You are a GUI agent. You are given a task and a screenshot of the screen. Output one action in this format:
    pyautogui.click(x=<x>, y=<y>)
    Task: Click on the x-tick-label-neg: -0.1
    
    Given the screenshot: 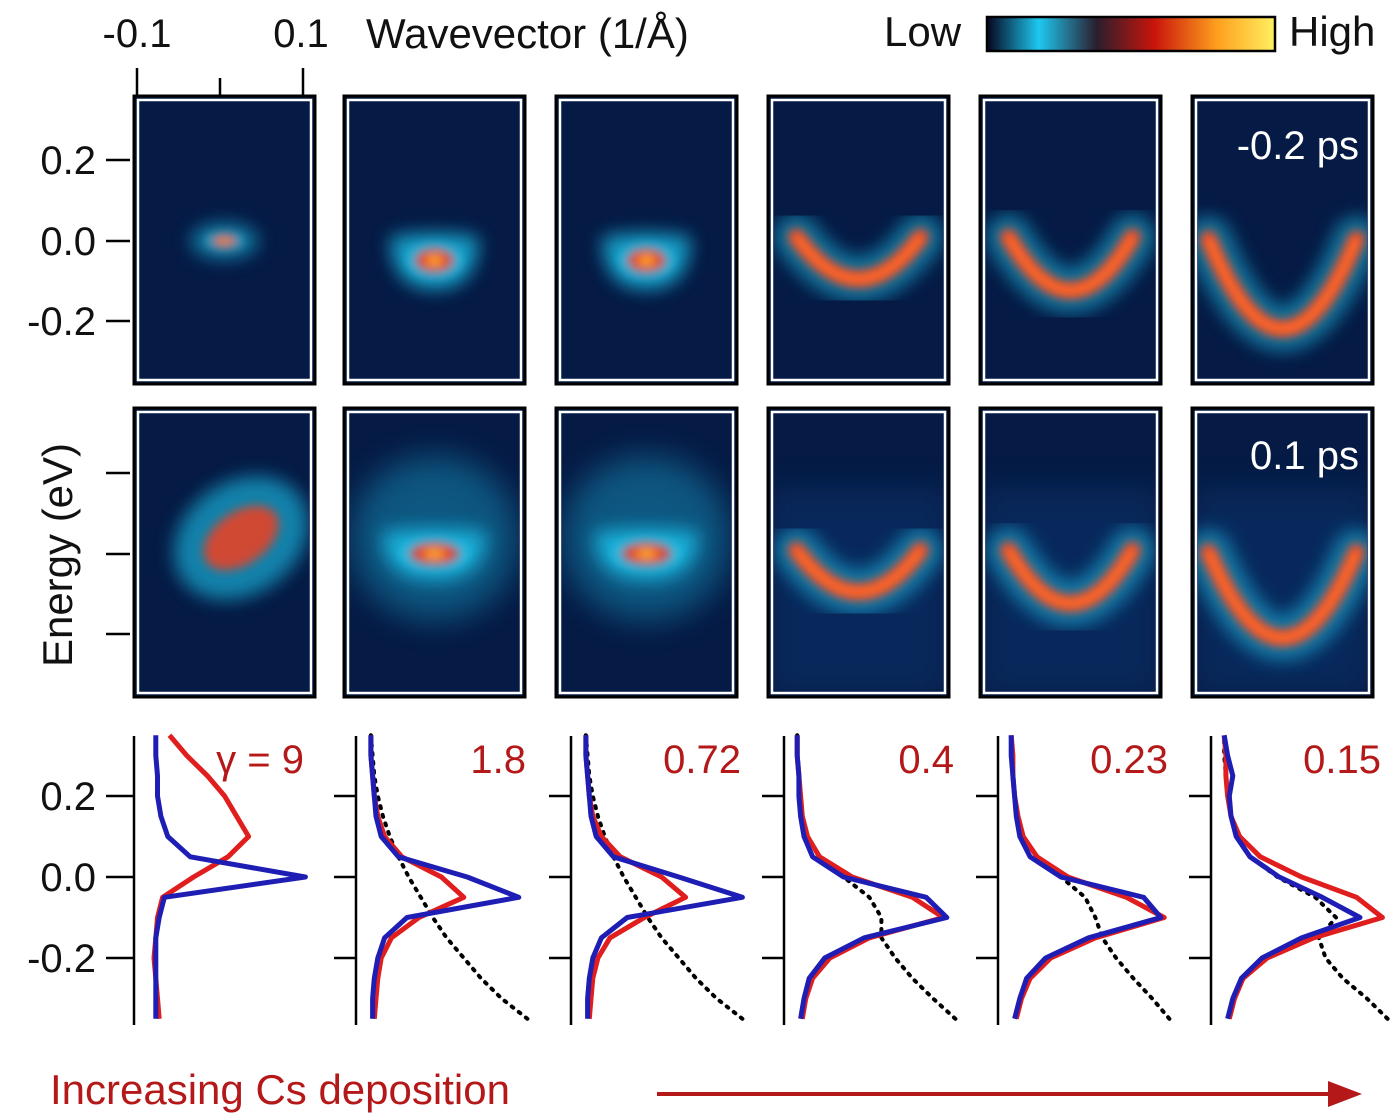 What is the action you would take?
    pyautogui.click(x=137, y=34)
    